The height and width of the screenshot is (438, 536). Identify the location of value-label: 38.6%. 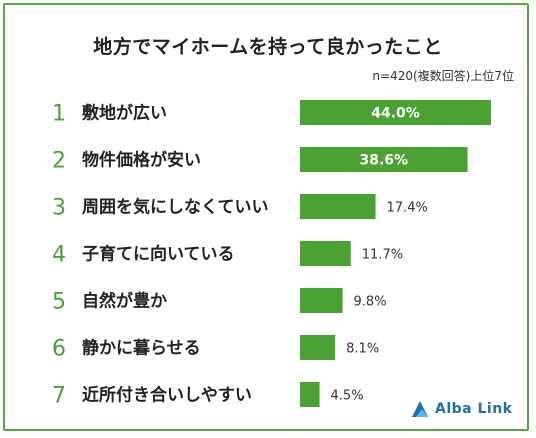
(383, 161).